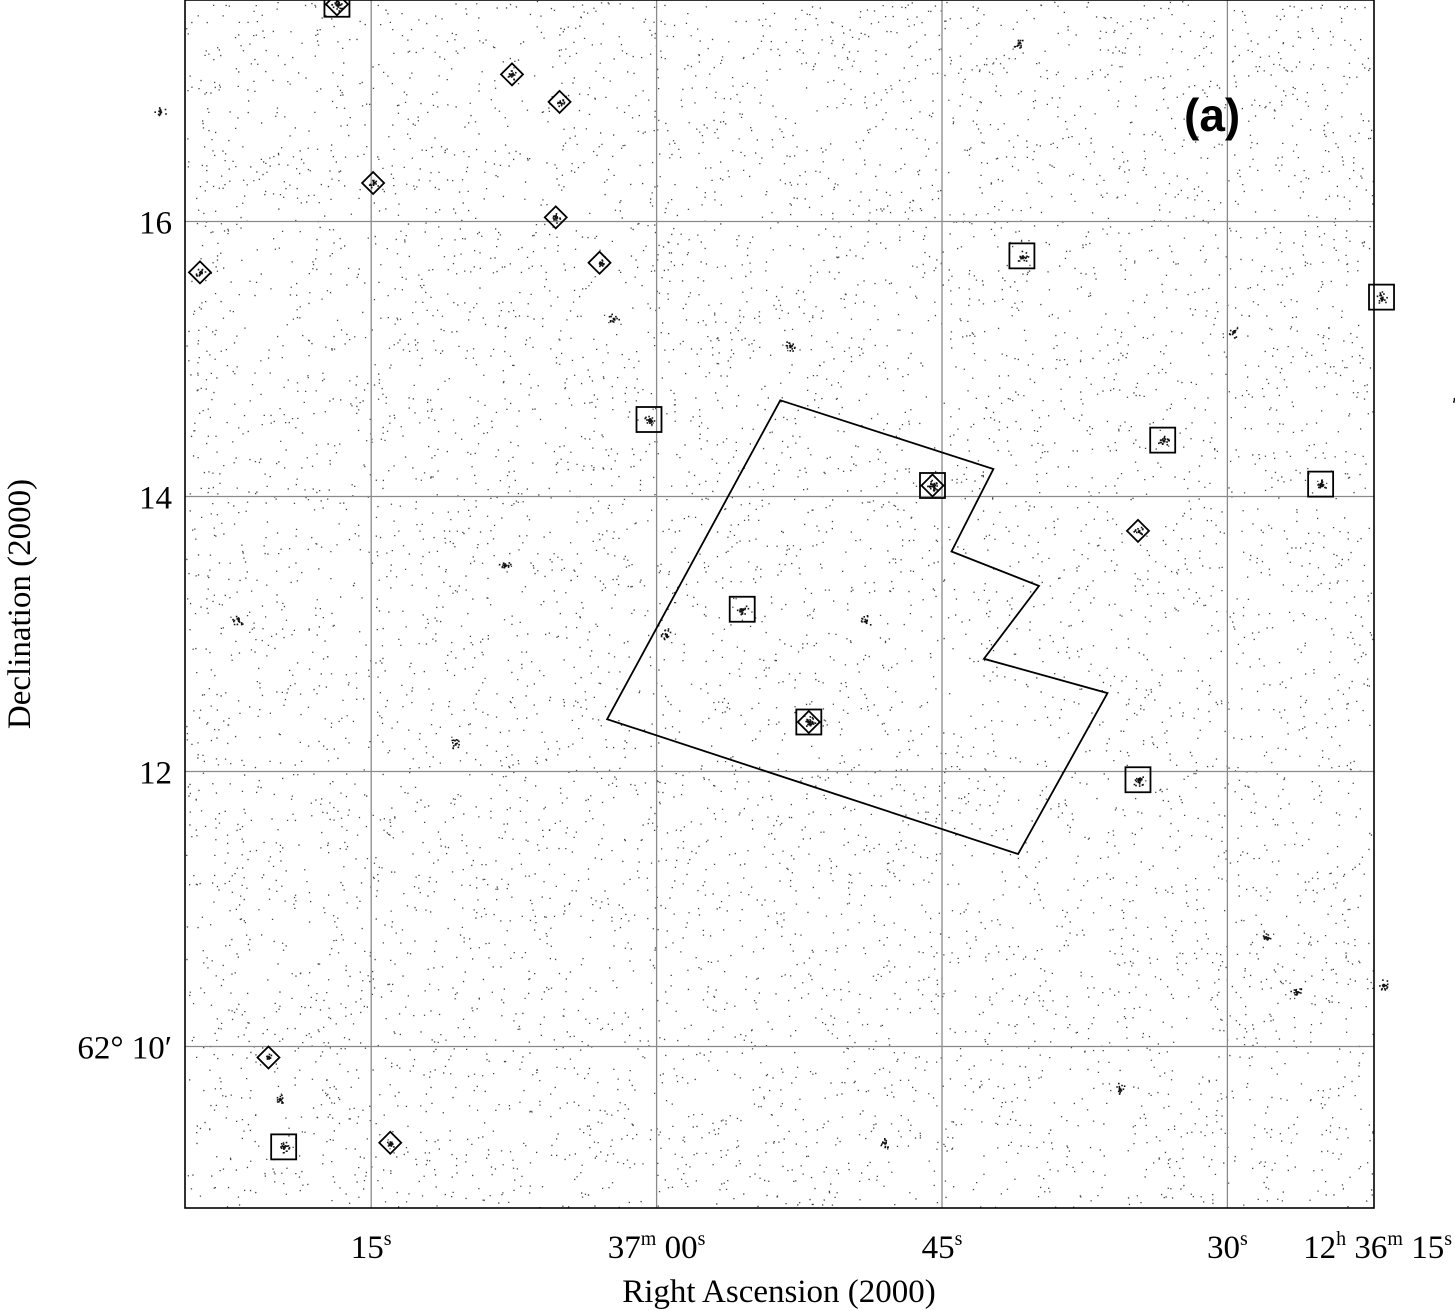 The width and height of the screenshot is (1455, 1311). I want to click on ra-tick-label: 45s, so click(942, 1247).